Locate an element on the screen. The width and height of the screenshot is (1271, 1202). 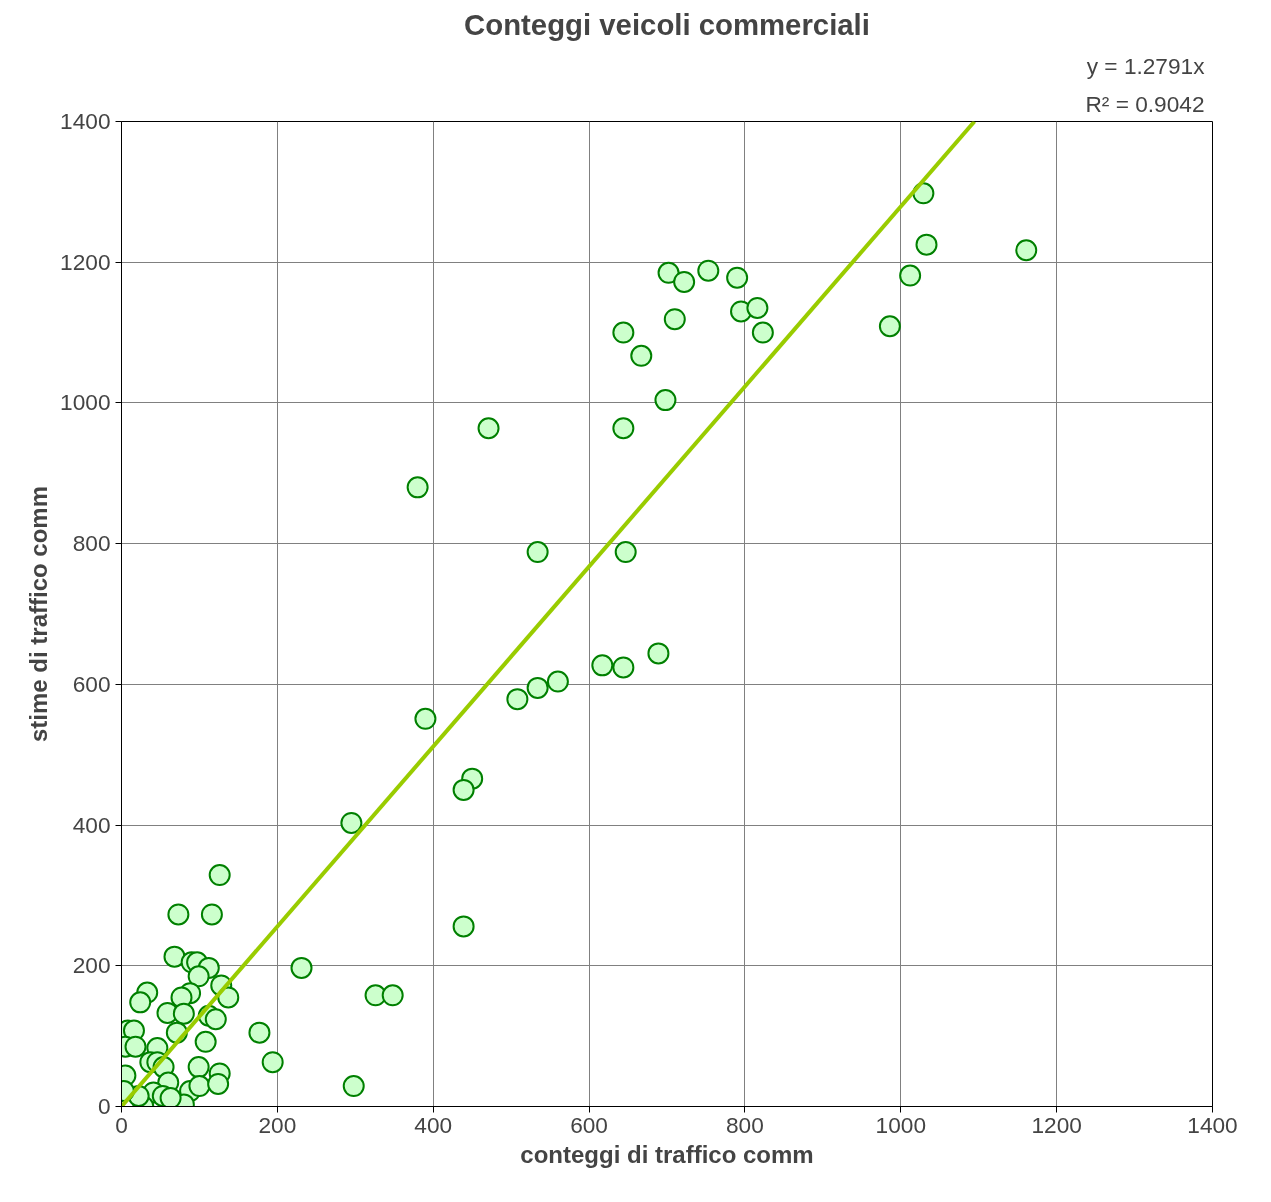
x-tick-label: 200 is located at coordinates (277, 1124).